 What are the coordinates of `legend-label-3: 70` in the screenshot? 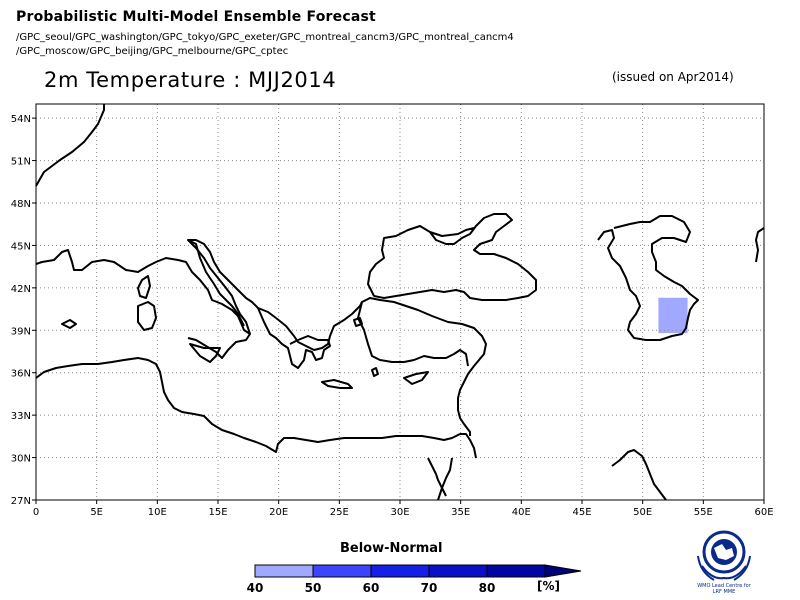 It's located at (429, 588).